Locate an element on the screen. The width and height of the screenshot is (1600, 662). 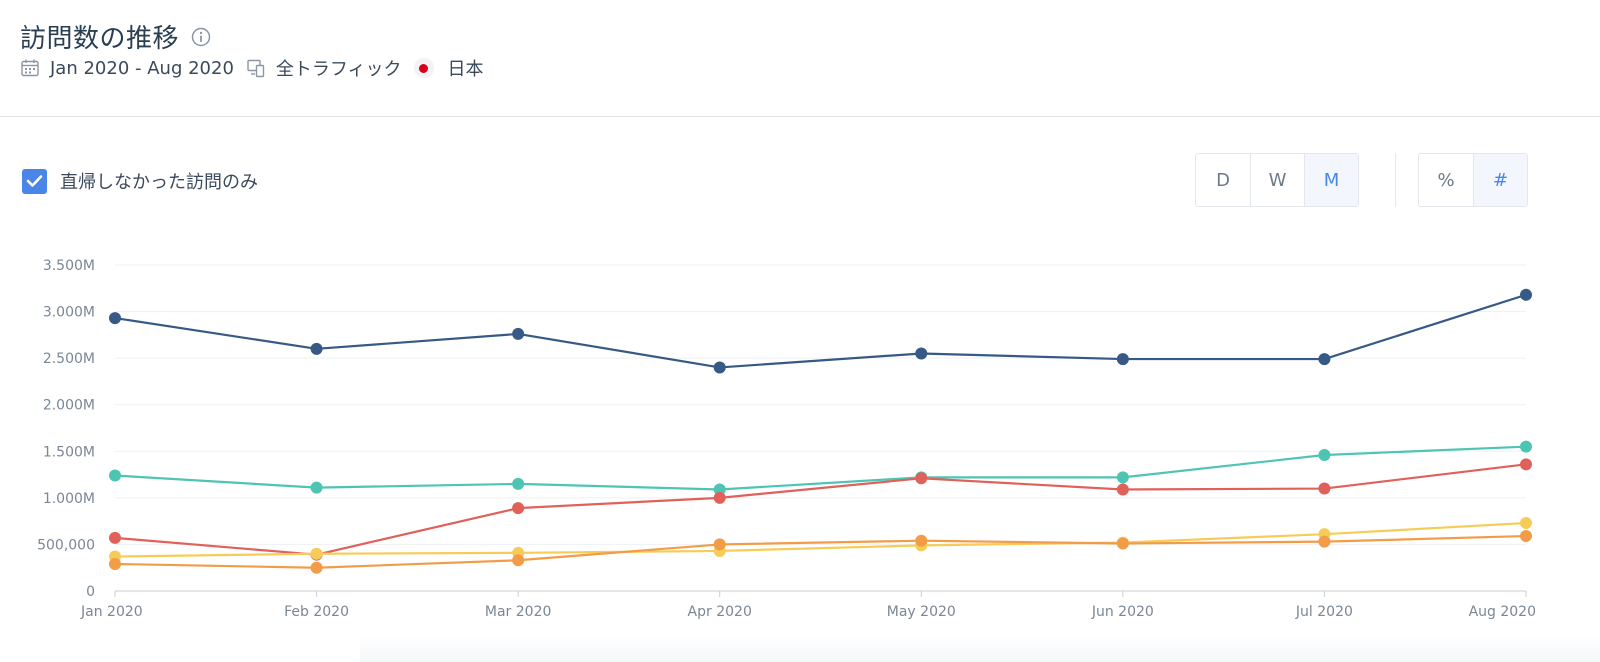
date-range: Jan 2020 - Aug 2020 is located at coordinates (142, 68).